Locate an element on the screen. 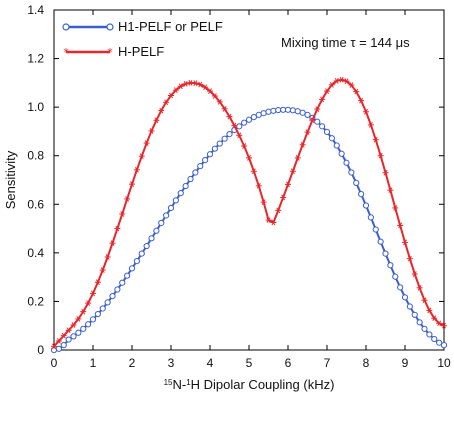 Image resolution: width=454 pixels, height=426 pixels. x-axis-title-part-h: H Dipolar Coupling (kHz) is located at coordinates (263, 384).